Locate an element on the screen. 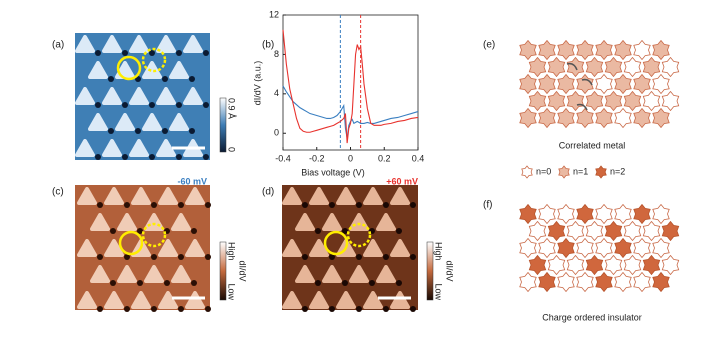  hop-arrow is located at coordinates (582, 107).